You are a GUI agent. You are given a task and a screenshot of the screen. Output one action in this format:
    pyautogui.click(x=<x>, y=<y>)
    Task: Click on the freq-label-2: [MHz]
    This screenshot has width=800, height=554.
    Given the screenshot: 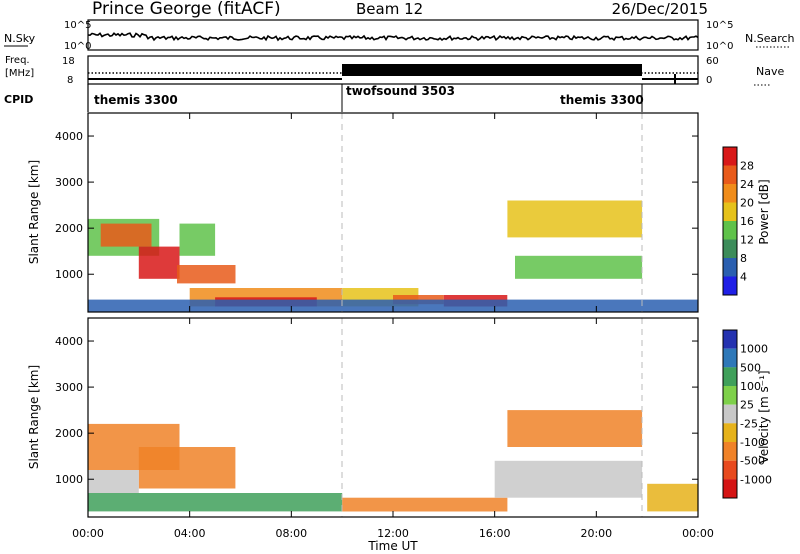 What is the action you would take?
    pyautogui.click(x=19, y=73)
    